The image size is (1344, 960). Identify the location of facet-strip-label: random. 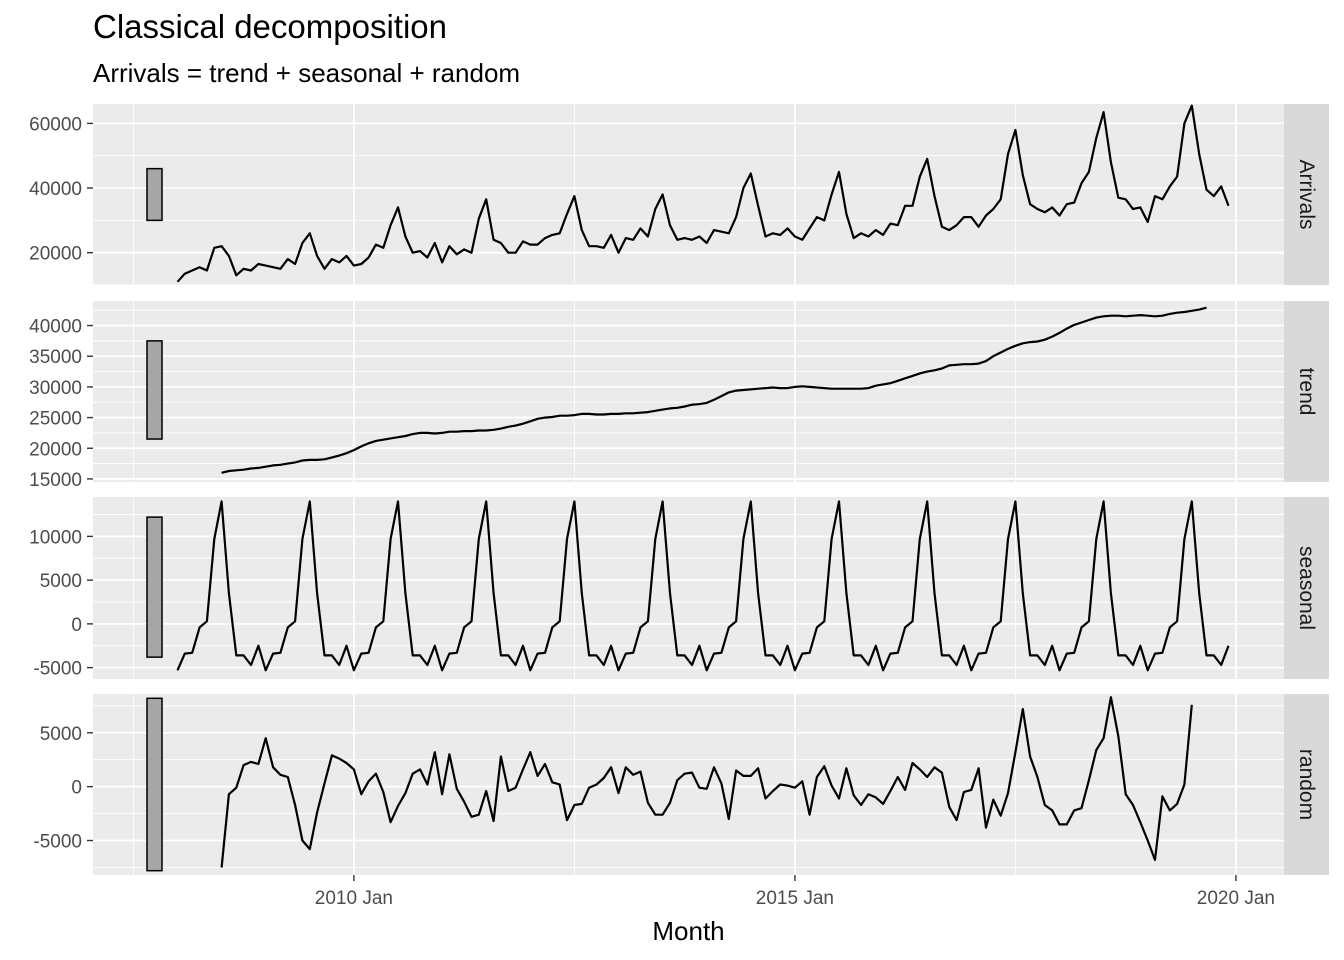
(1306, 784).